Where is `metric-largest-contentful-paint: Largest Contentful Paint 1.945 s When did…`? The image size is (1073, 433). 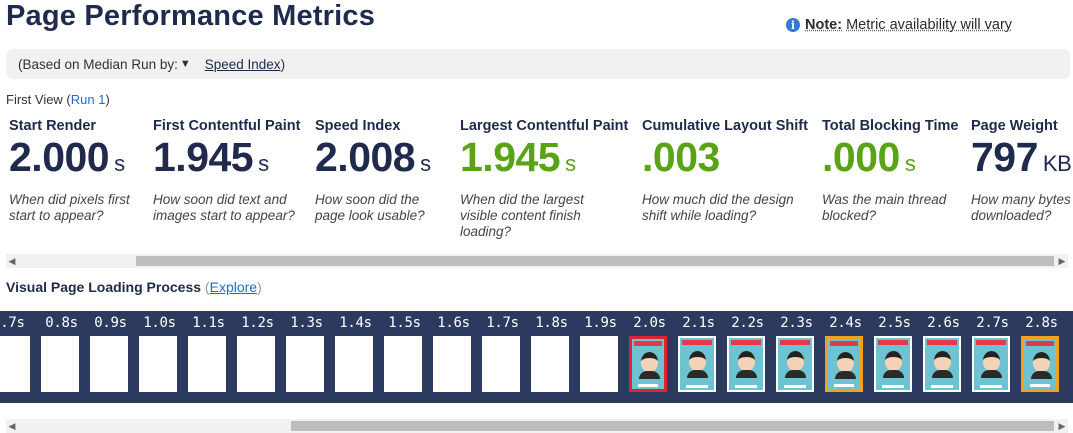 metric-largest-contentful-paint: Largest Contentful Paint 1.945 s When did… is located at coordinates (544, 179).